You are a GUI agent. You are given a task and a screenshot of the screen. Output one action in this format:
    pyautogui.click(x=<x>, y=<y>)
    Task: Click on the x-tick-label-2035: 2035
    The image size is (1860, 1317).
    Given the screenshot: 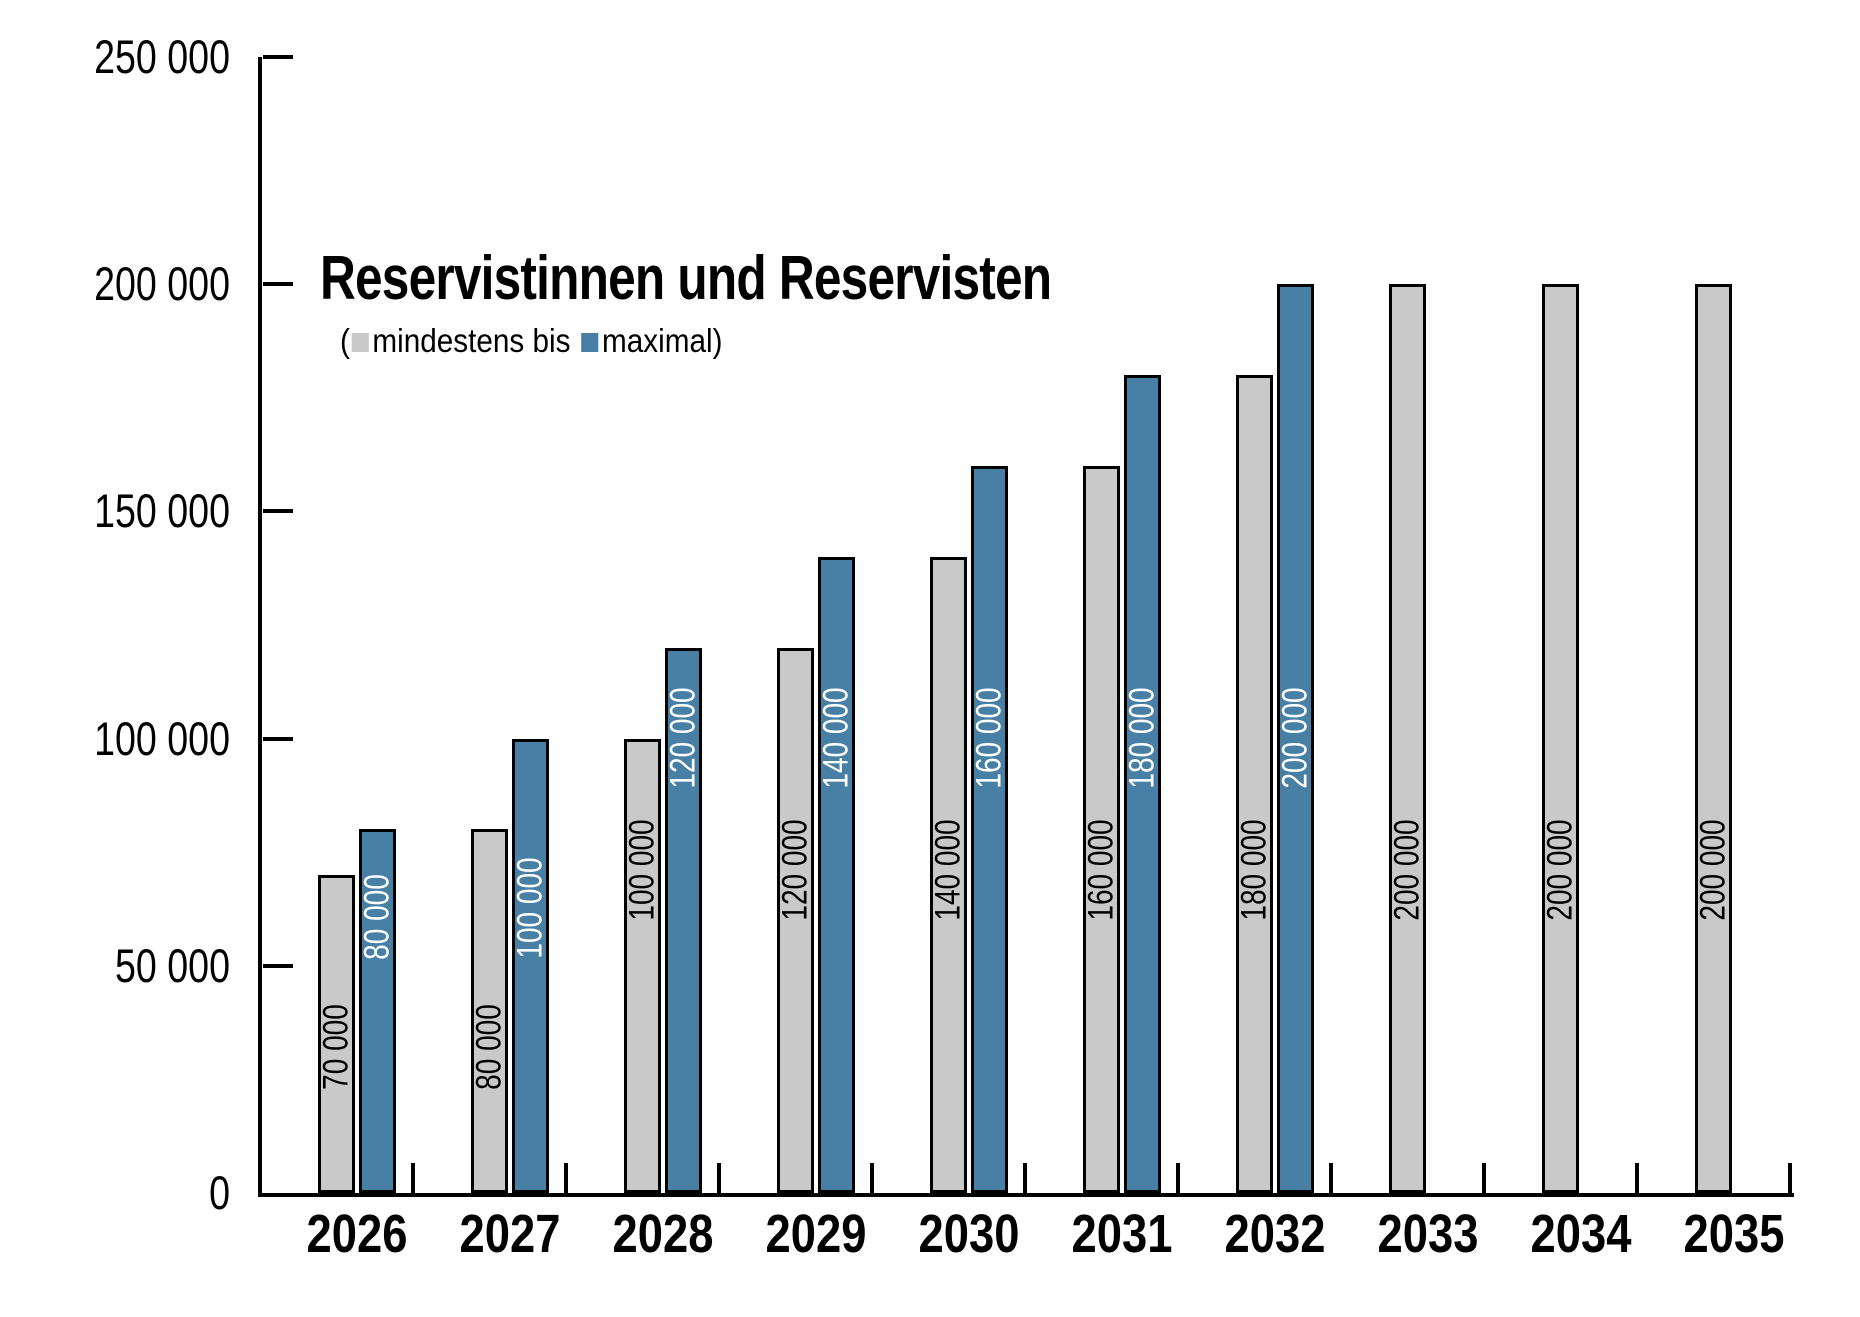 What is the action you would take?
    pyautogui.click(x=1733, y=1234)
    